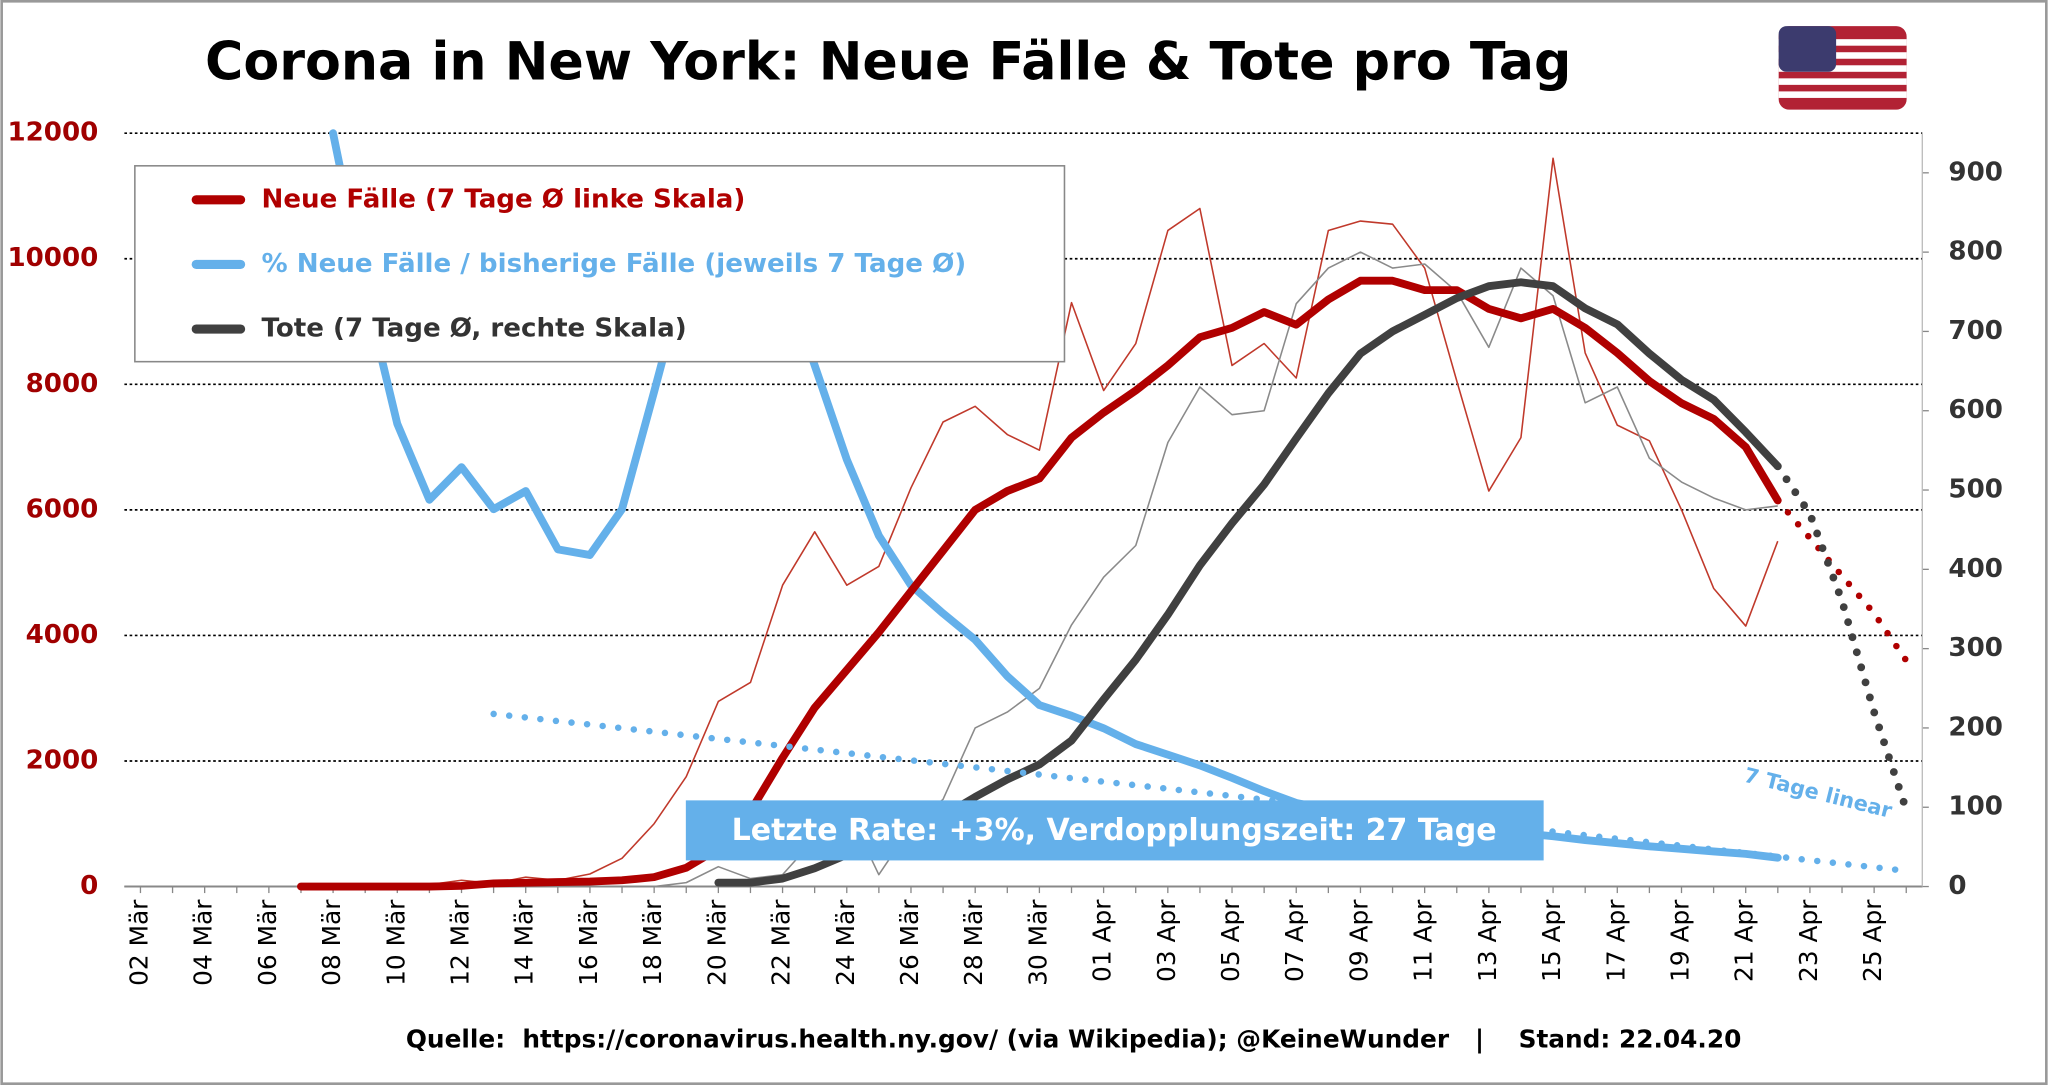 This screenshot has width=2048, height=1085. I want to click on y-tick-label: 10000, so click(52, 258).